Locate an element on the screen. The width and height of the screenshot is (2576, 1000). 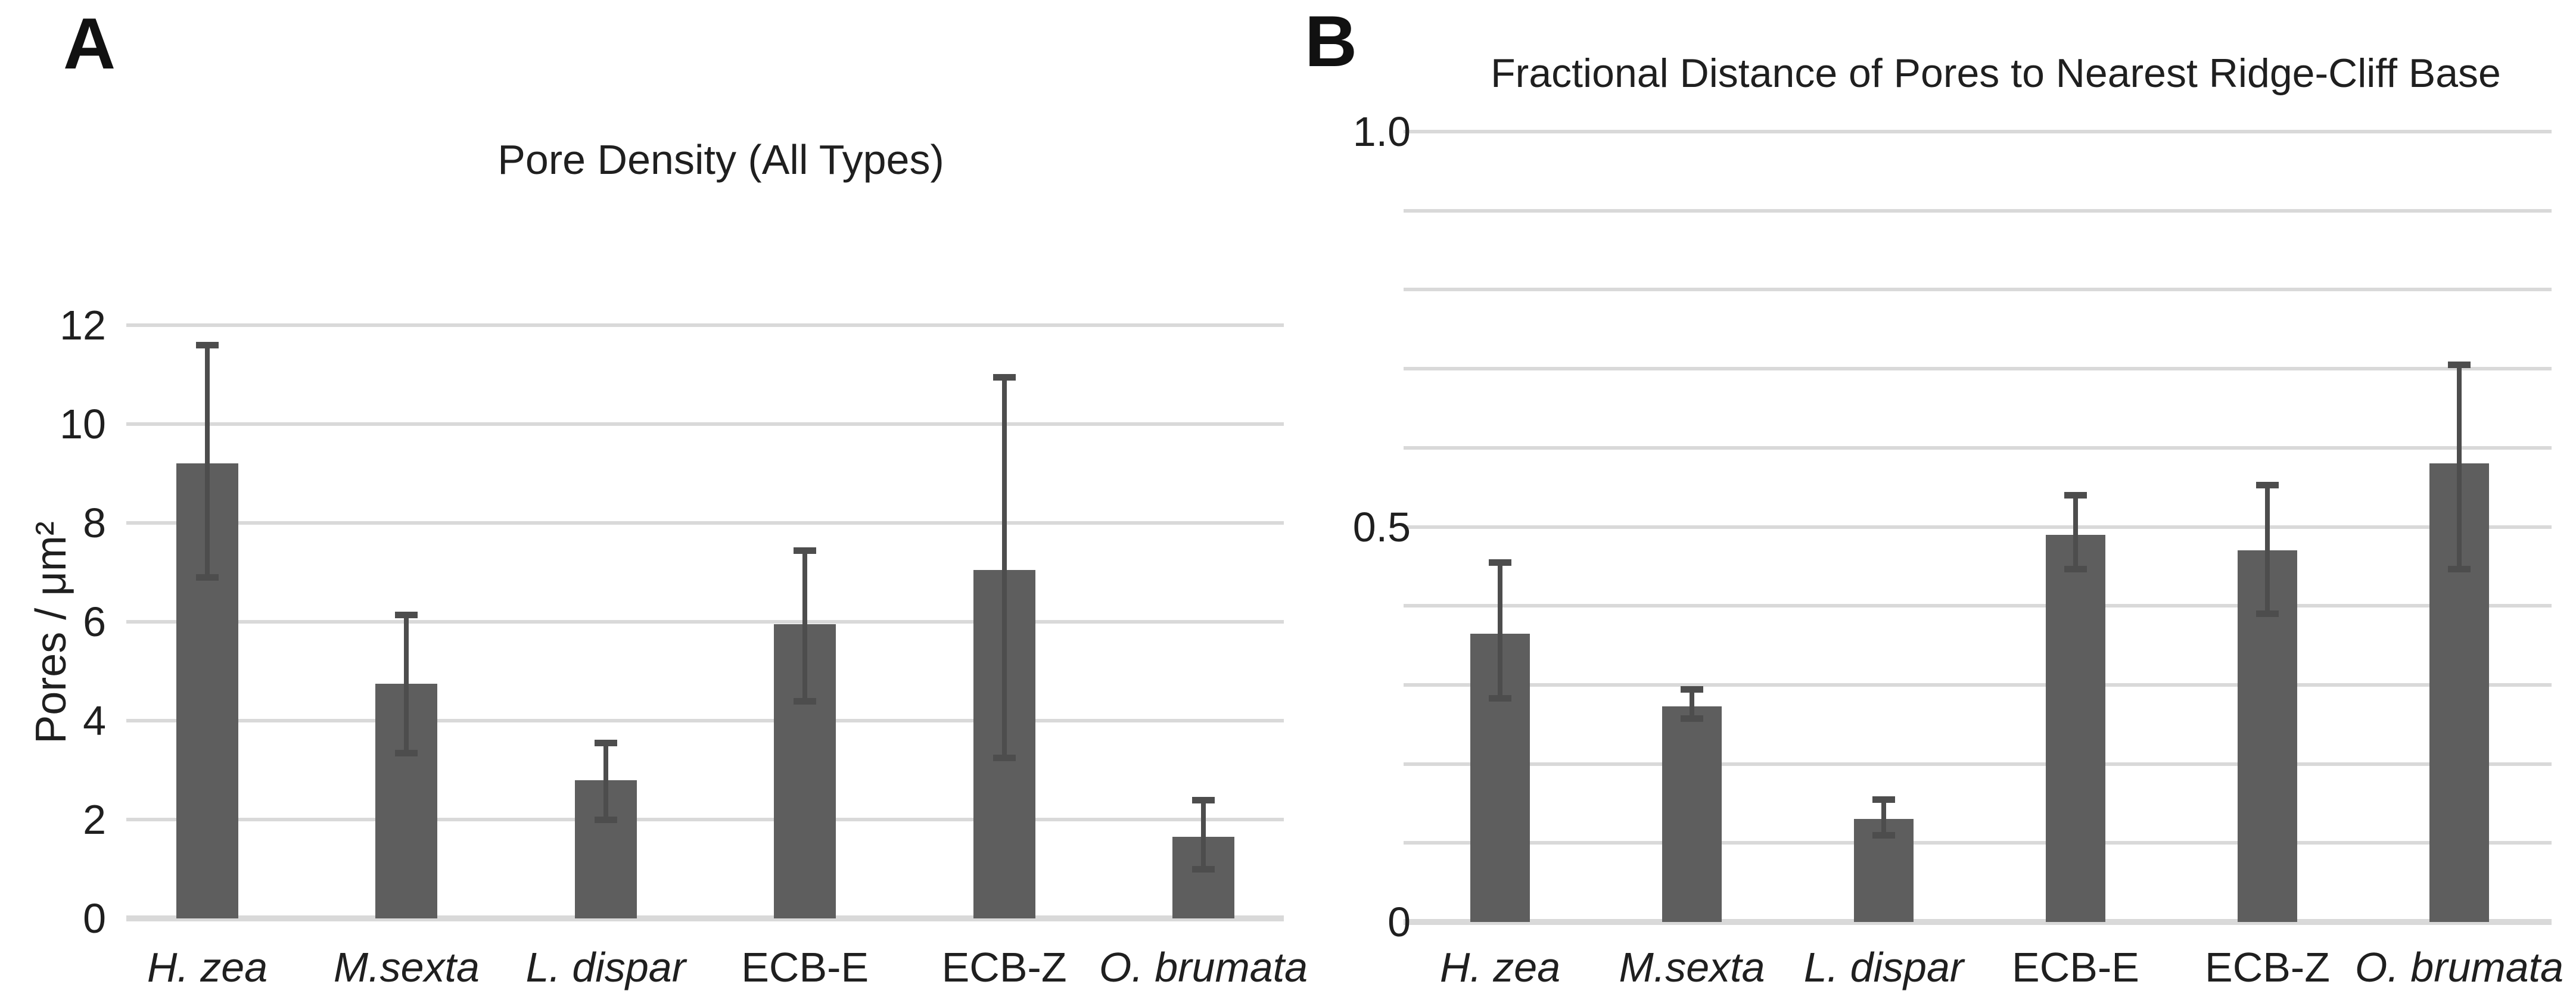
panel-a-letter: A is located at coordinates (89, 43).